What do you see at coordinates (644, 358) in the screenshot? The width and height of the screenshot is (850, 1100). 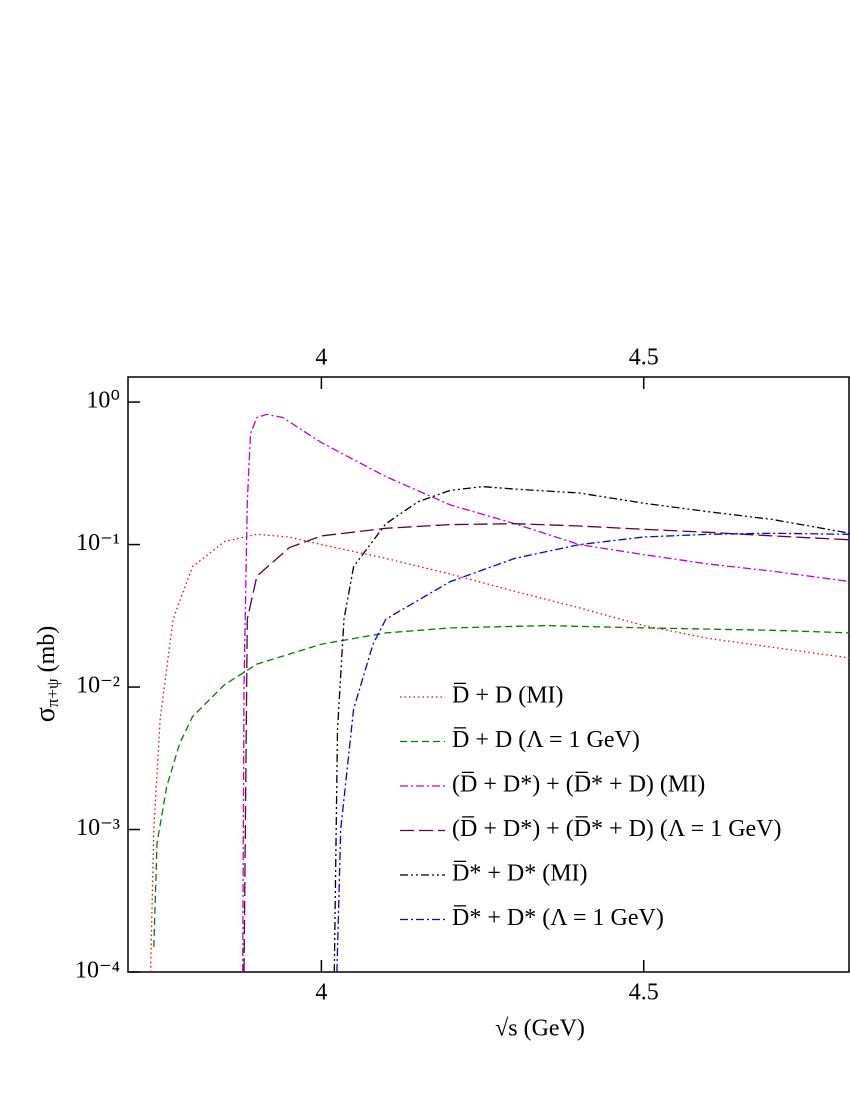 I see `x-top-tick-label: 4.5` at bounding box center [644, 358].